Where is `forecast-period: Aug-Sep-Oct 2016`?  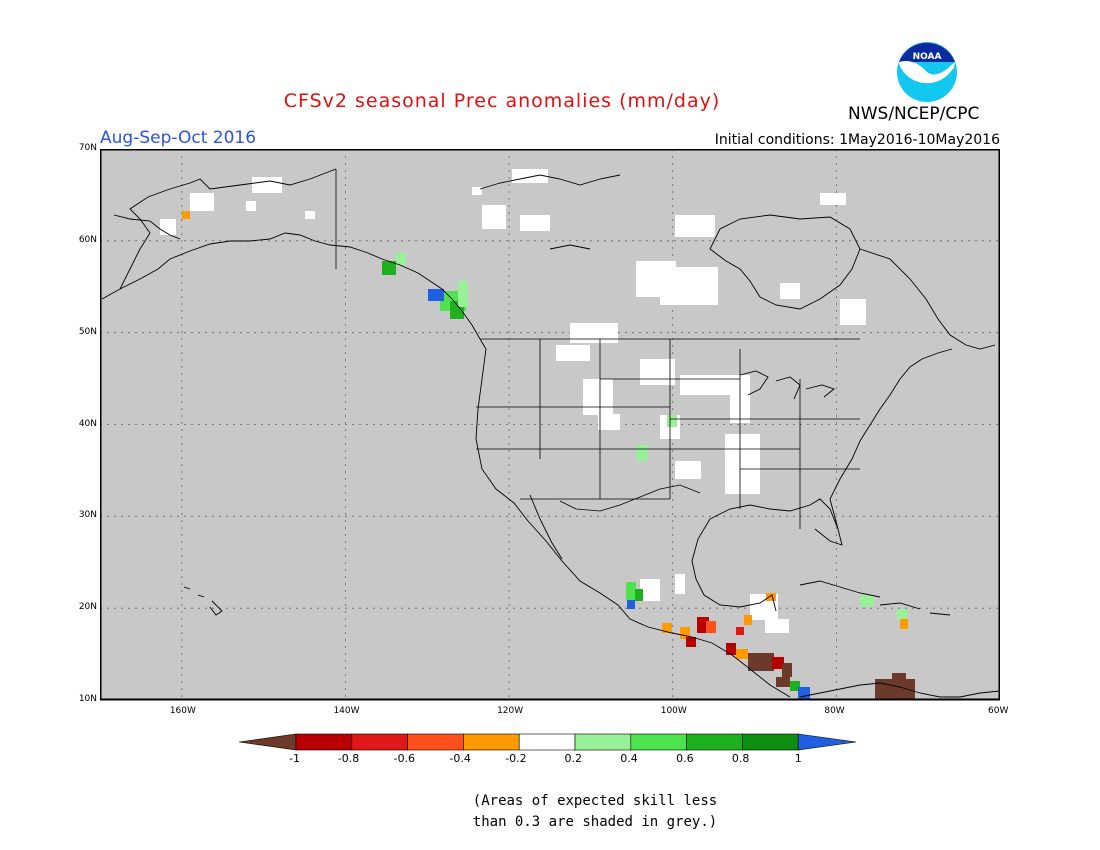
forecast-period: Aug-Sep-Oct 2016 is located at coordinates (178, 138).